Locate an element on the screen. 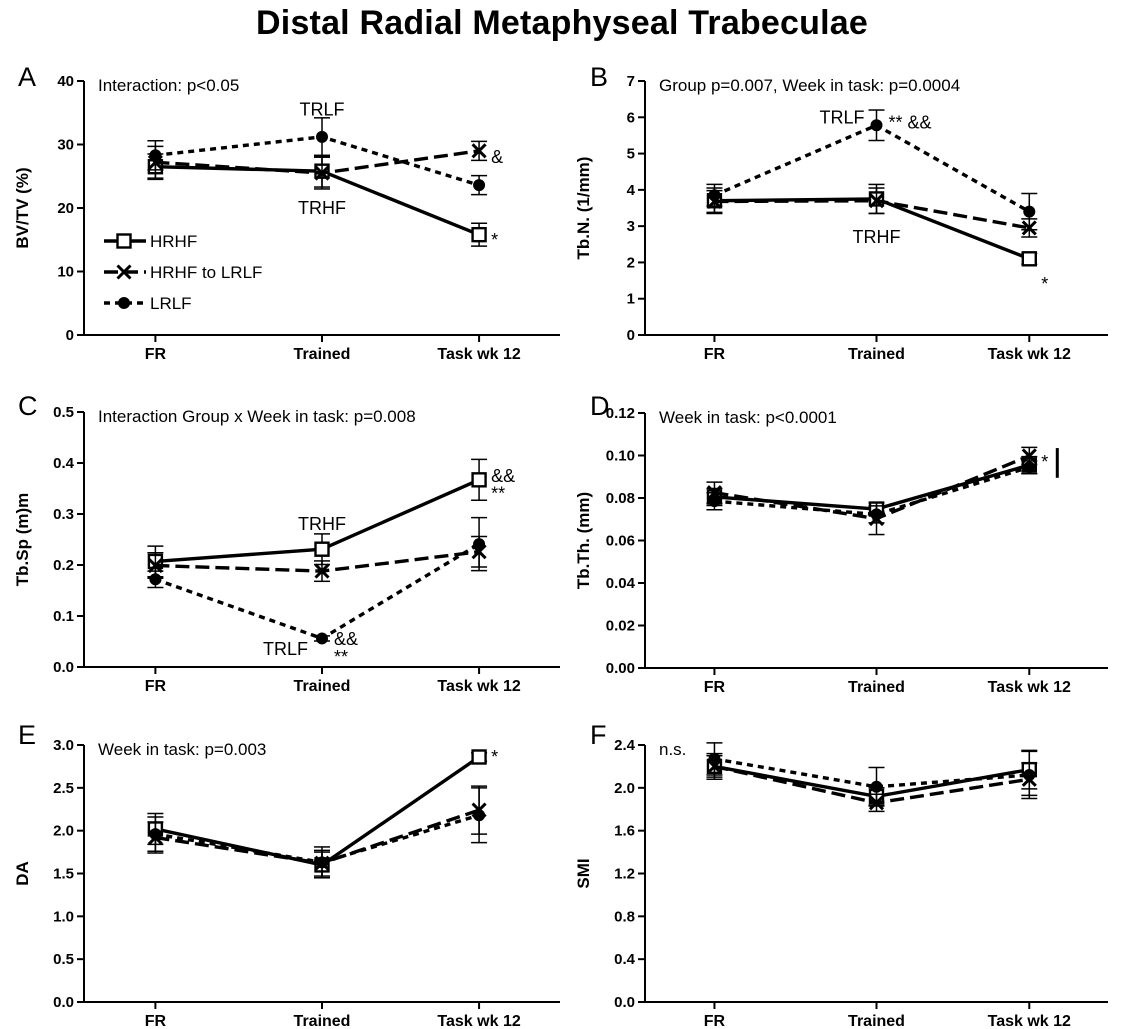  panel-a-annotation: TRLF is located at coordinates (322, 110).